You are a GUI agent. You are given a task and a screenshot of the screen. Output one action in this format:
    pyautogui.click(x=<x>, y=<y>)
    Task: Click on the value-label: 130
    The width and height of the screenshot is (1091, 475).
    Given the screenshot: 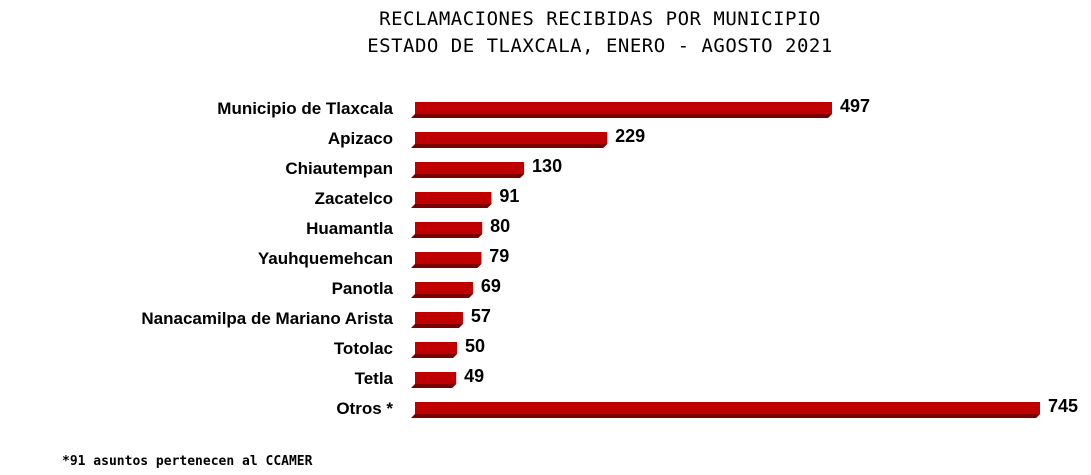 What is the action you would take?
    pyautogui.click(x=547, y=166)
    